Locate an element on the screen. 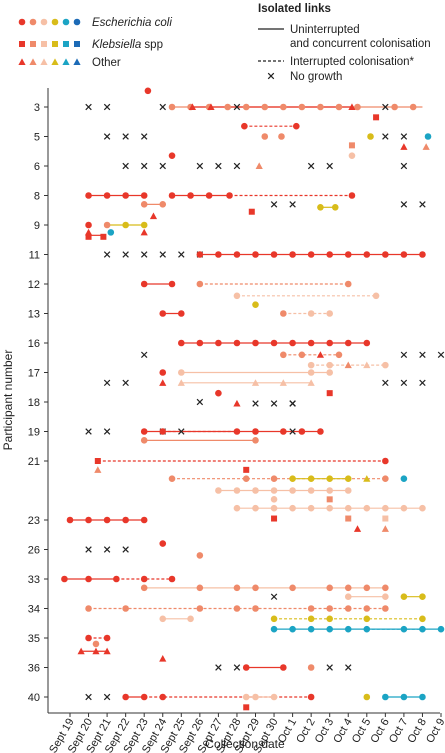 This screenshot has width=445, height=753. y-tick-label: 8 is located at coordinates (37, 197).